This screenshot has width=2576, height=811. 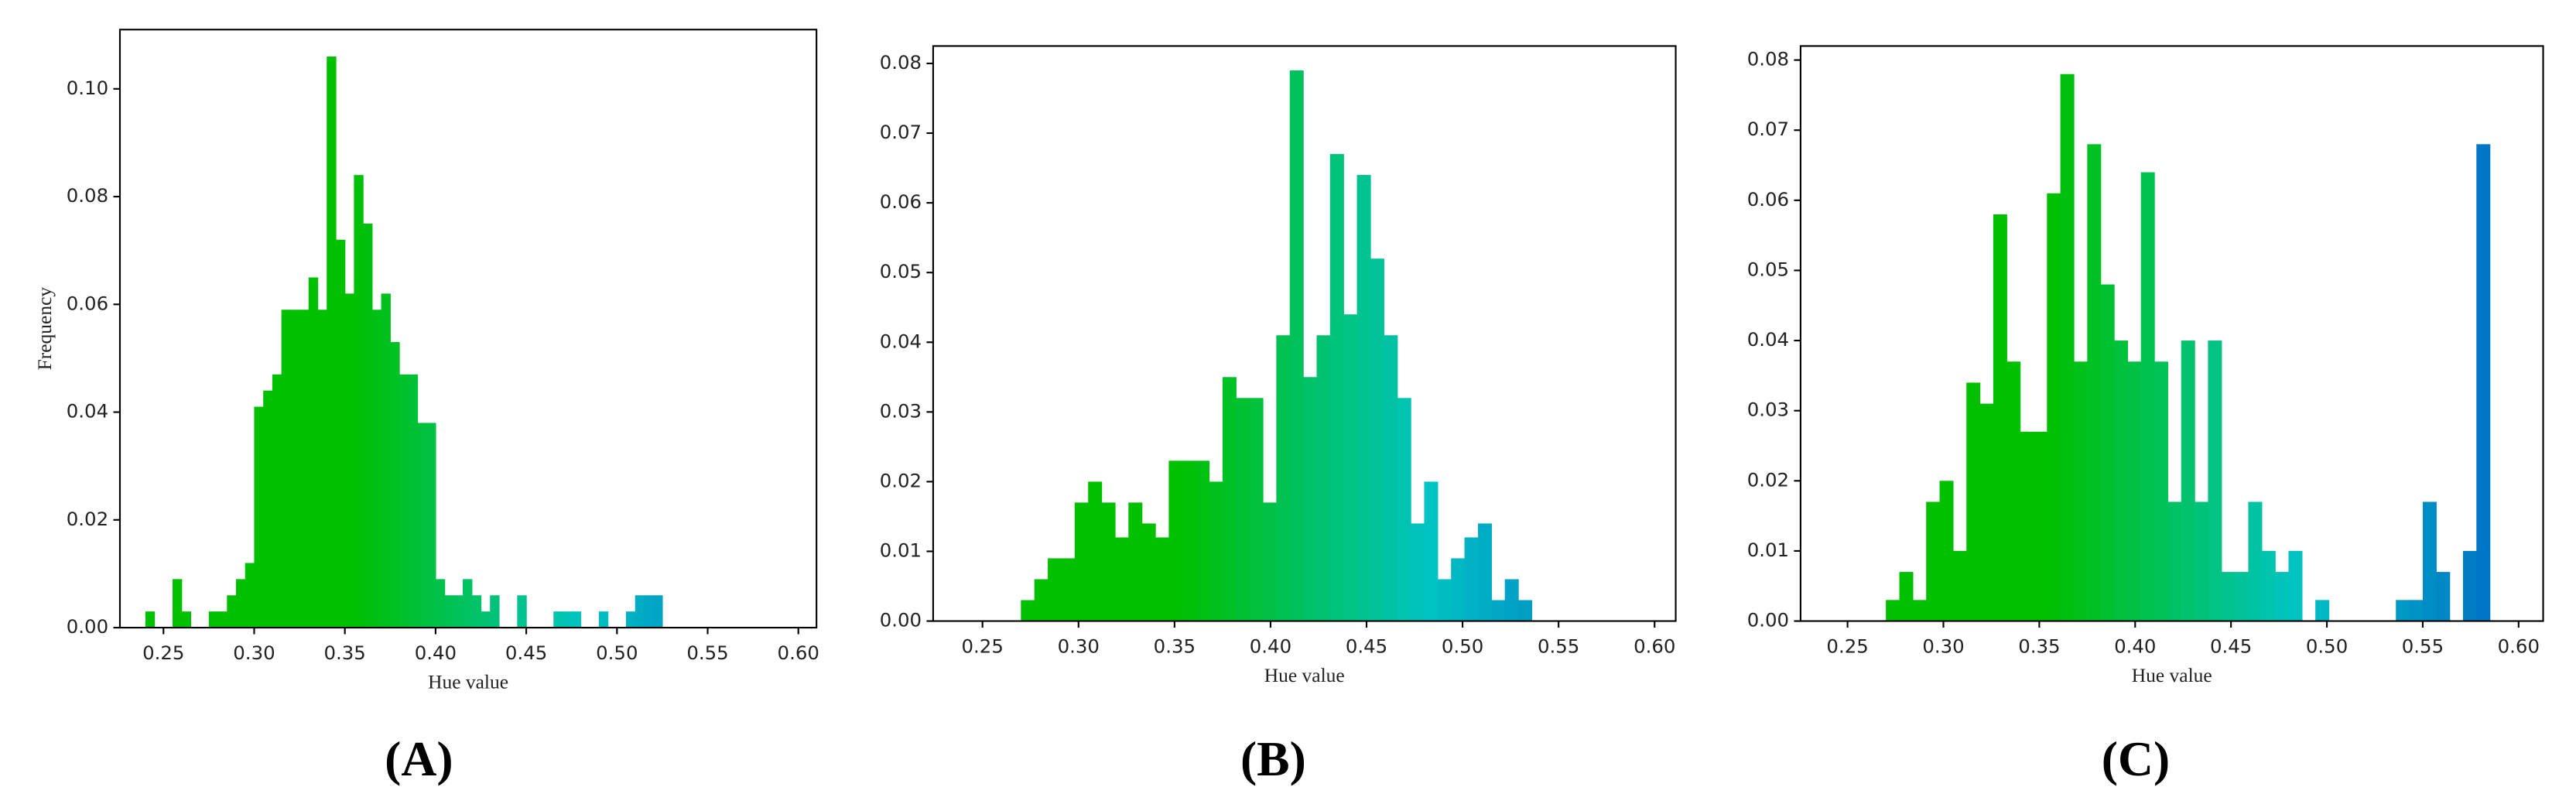 What do you see at coordinates (526, 653) in the screenshot?
I see `x-tick-label: 0.45` at bounding box center [526, 653].